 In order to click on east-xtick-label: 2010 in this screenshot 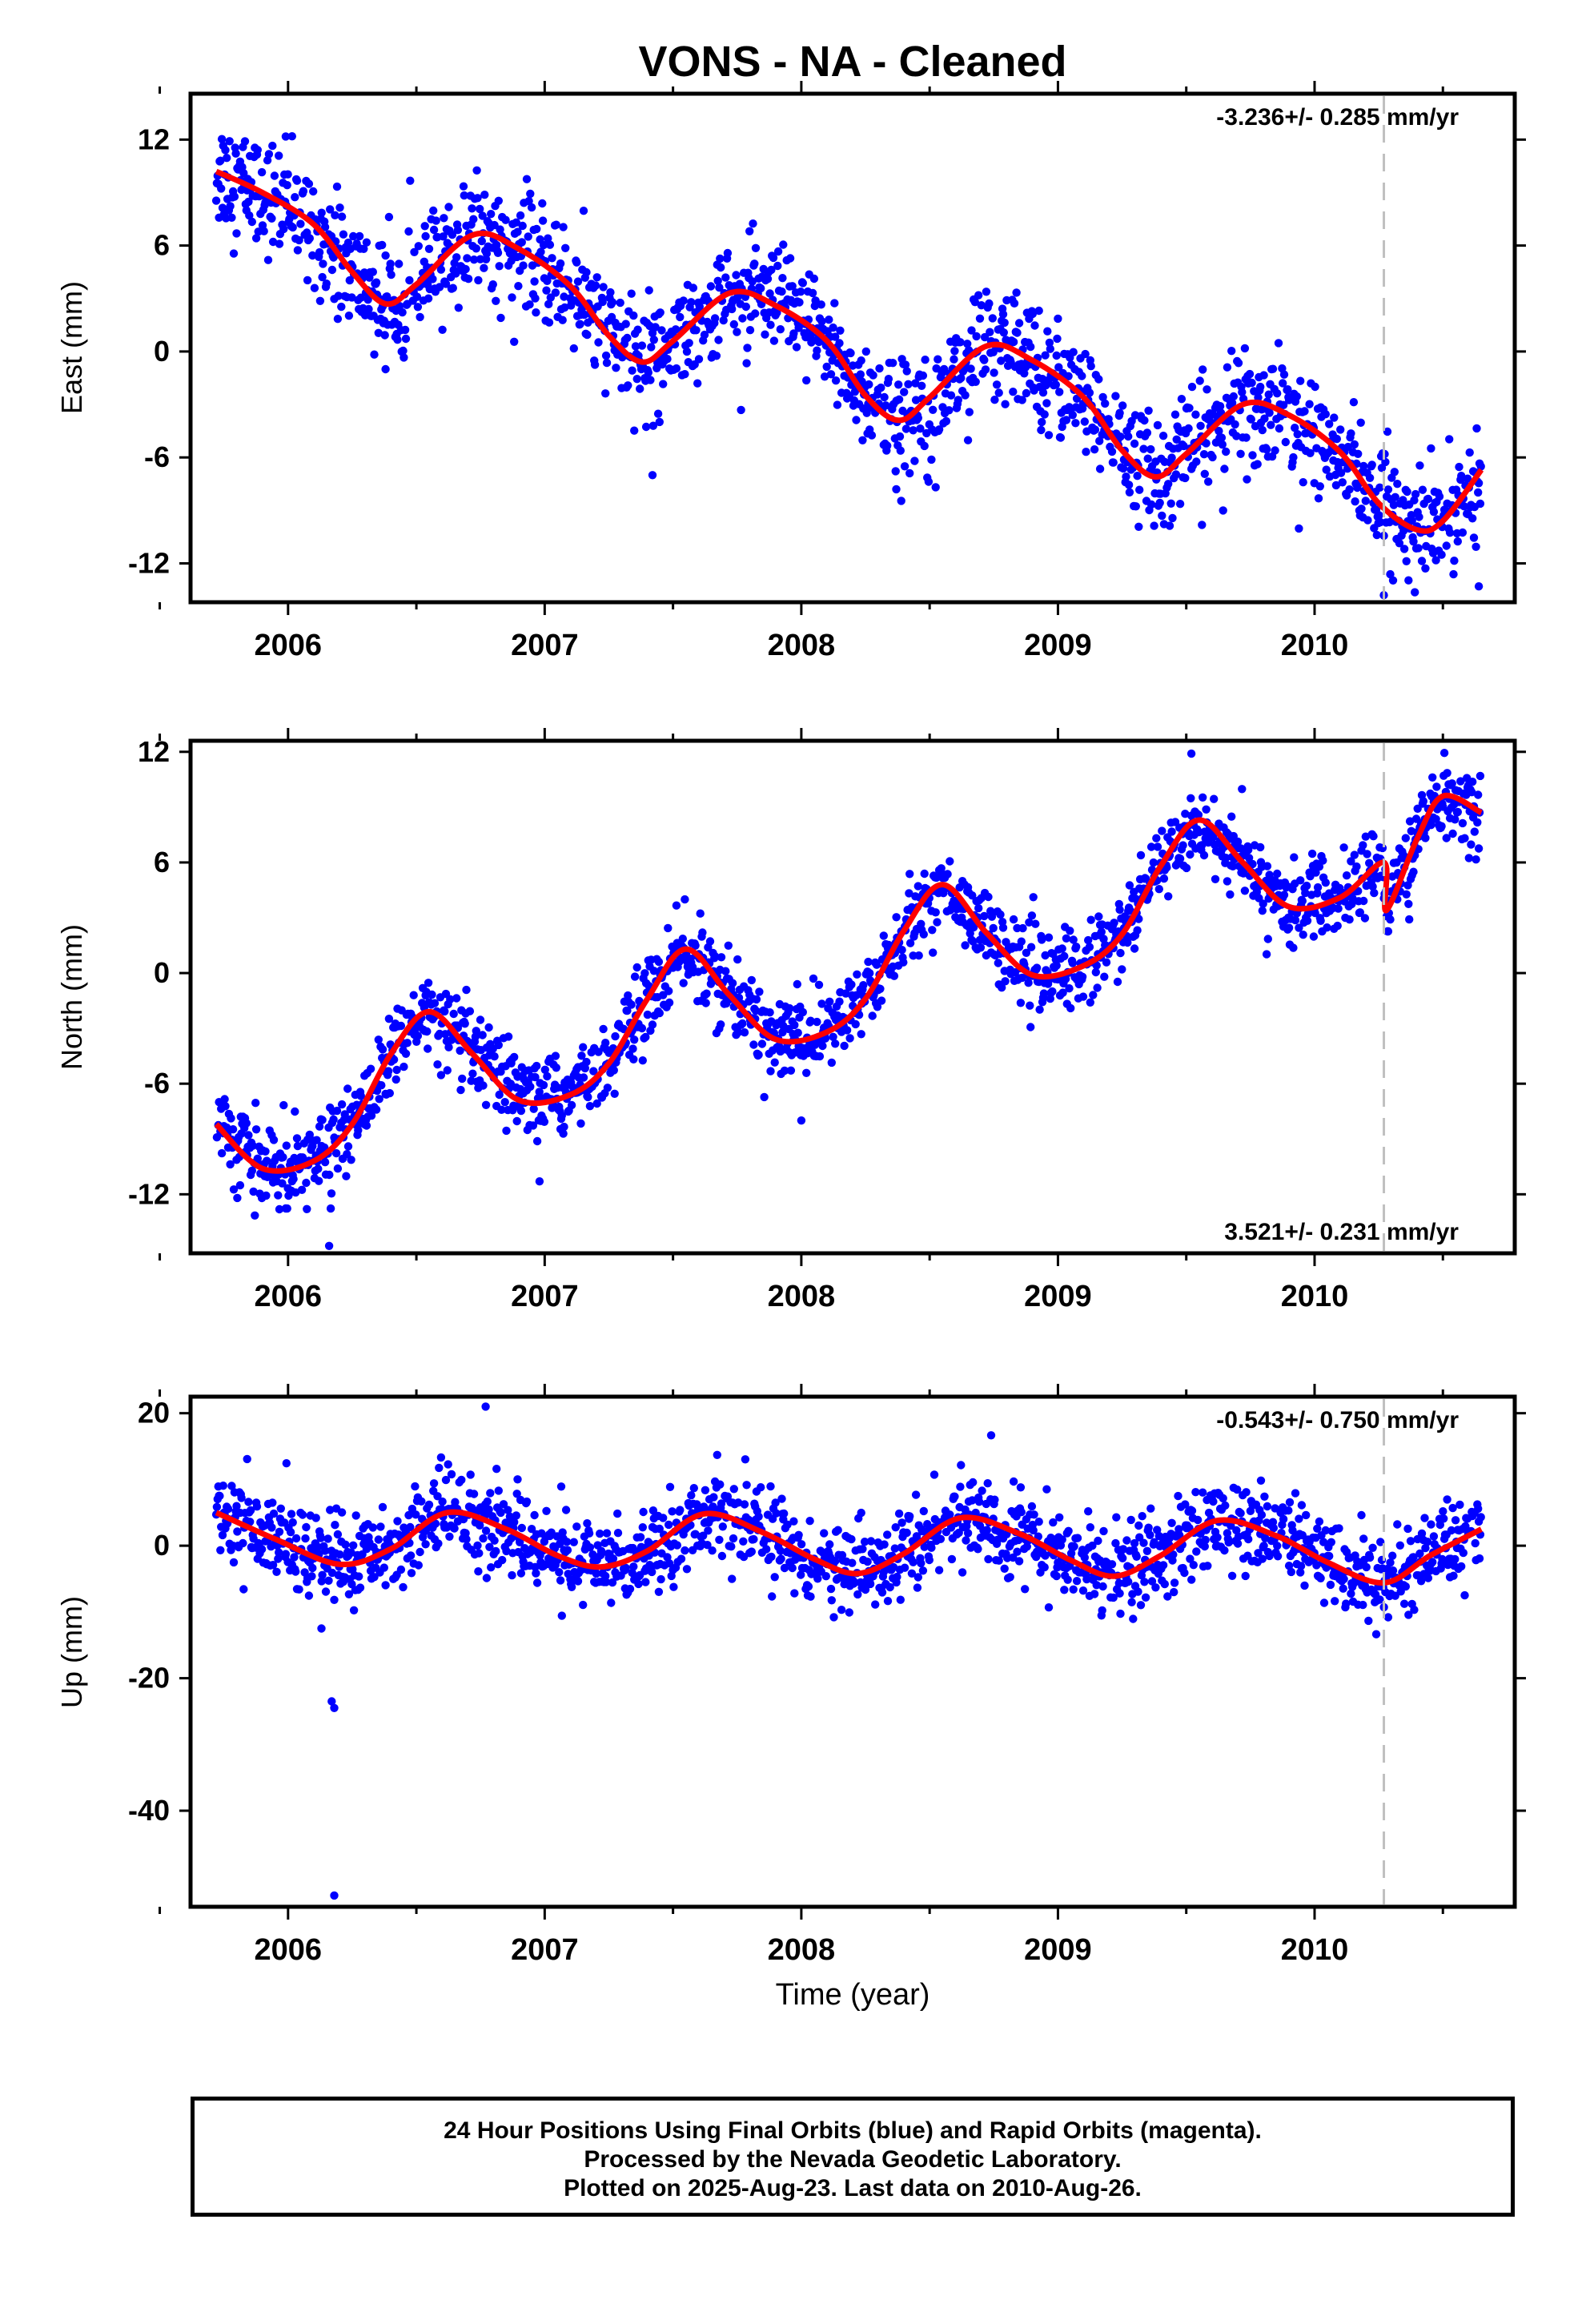, I will do `click(1315, 645)`.